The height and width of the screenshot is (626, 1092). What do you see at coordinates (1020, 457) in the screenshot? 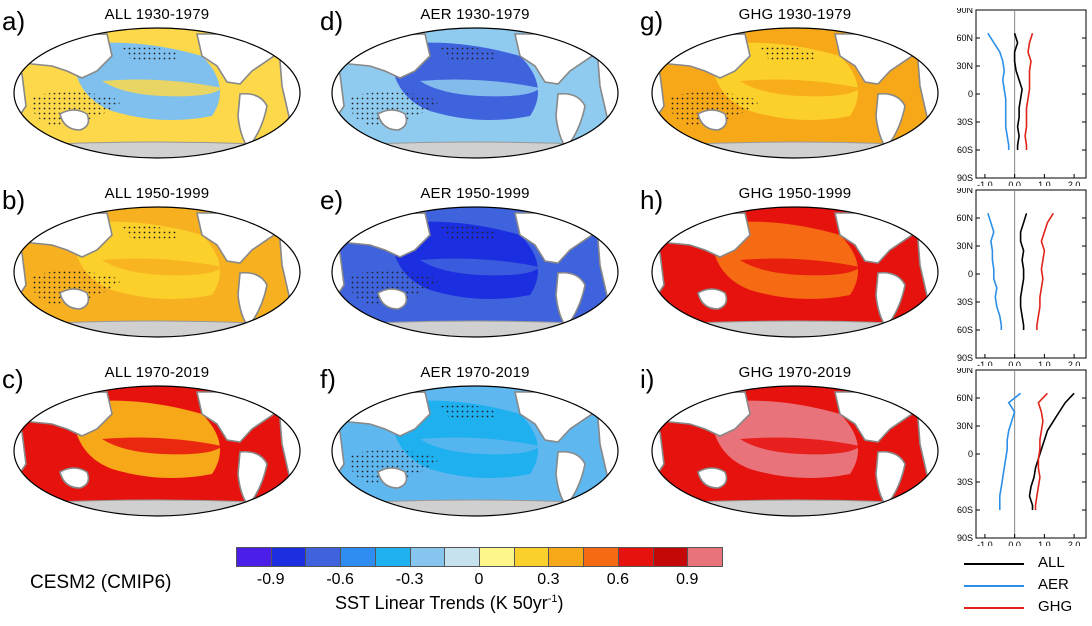
I see `profile-plot-3: 90N 60N 30N 0 30S 60S 90S -1.0 0.0 1.0 2.0` at bounding box center [1020, 457].